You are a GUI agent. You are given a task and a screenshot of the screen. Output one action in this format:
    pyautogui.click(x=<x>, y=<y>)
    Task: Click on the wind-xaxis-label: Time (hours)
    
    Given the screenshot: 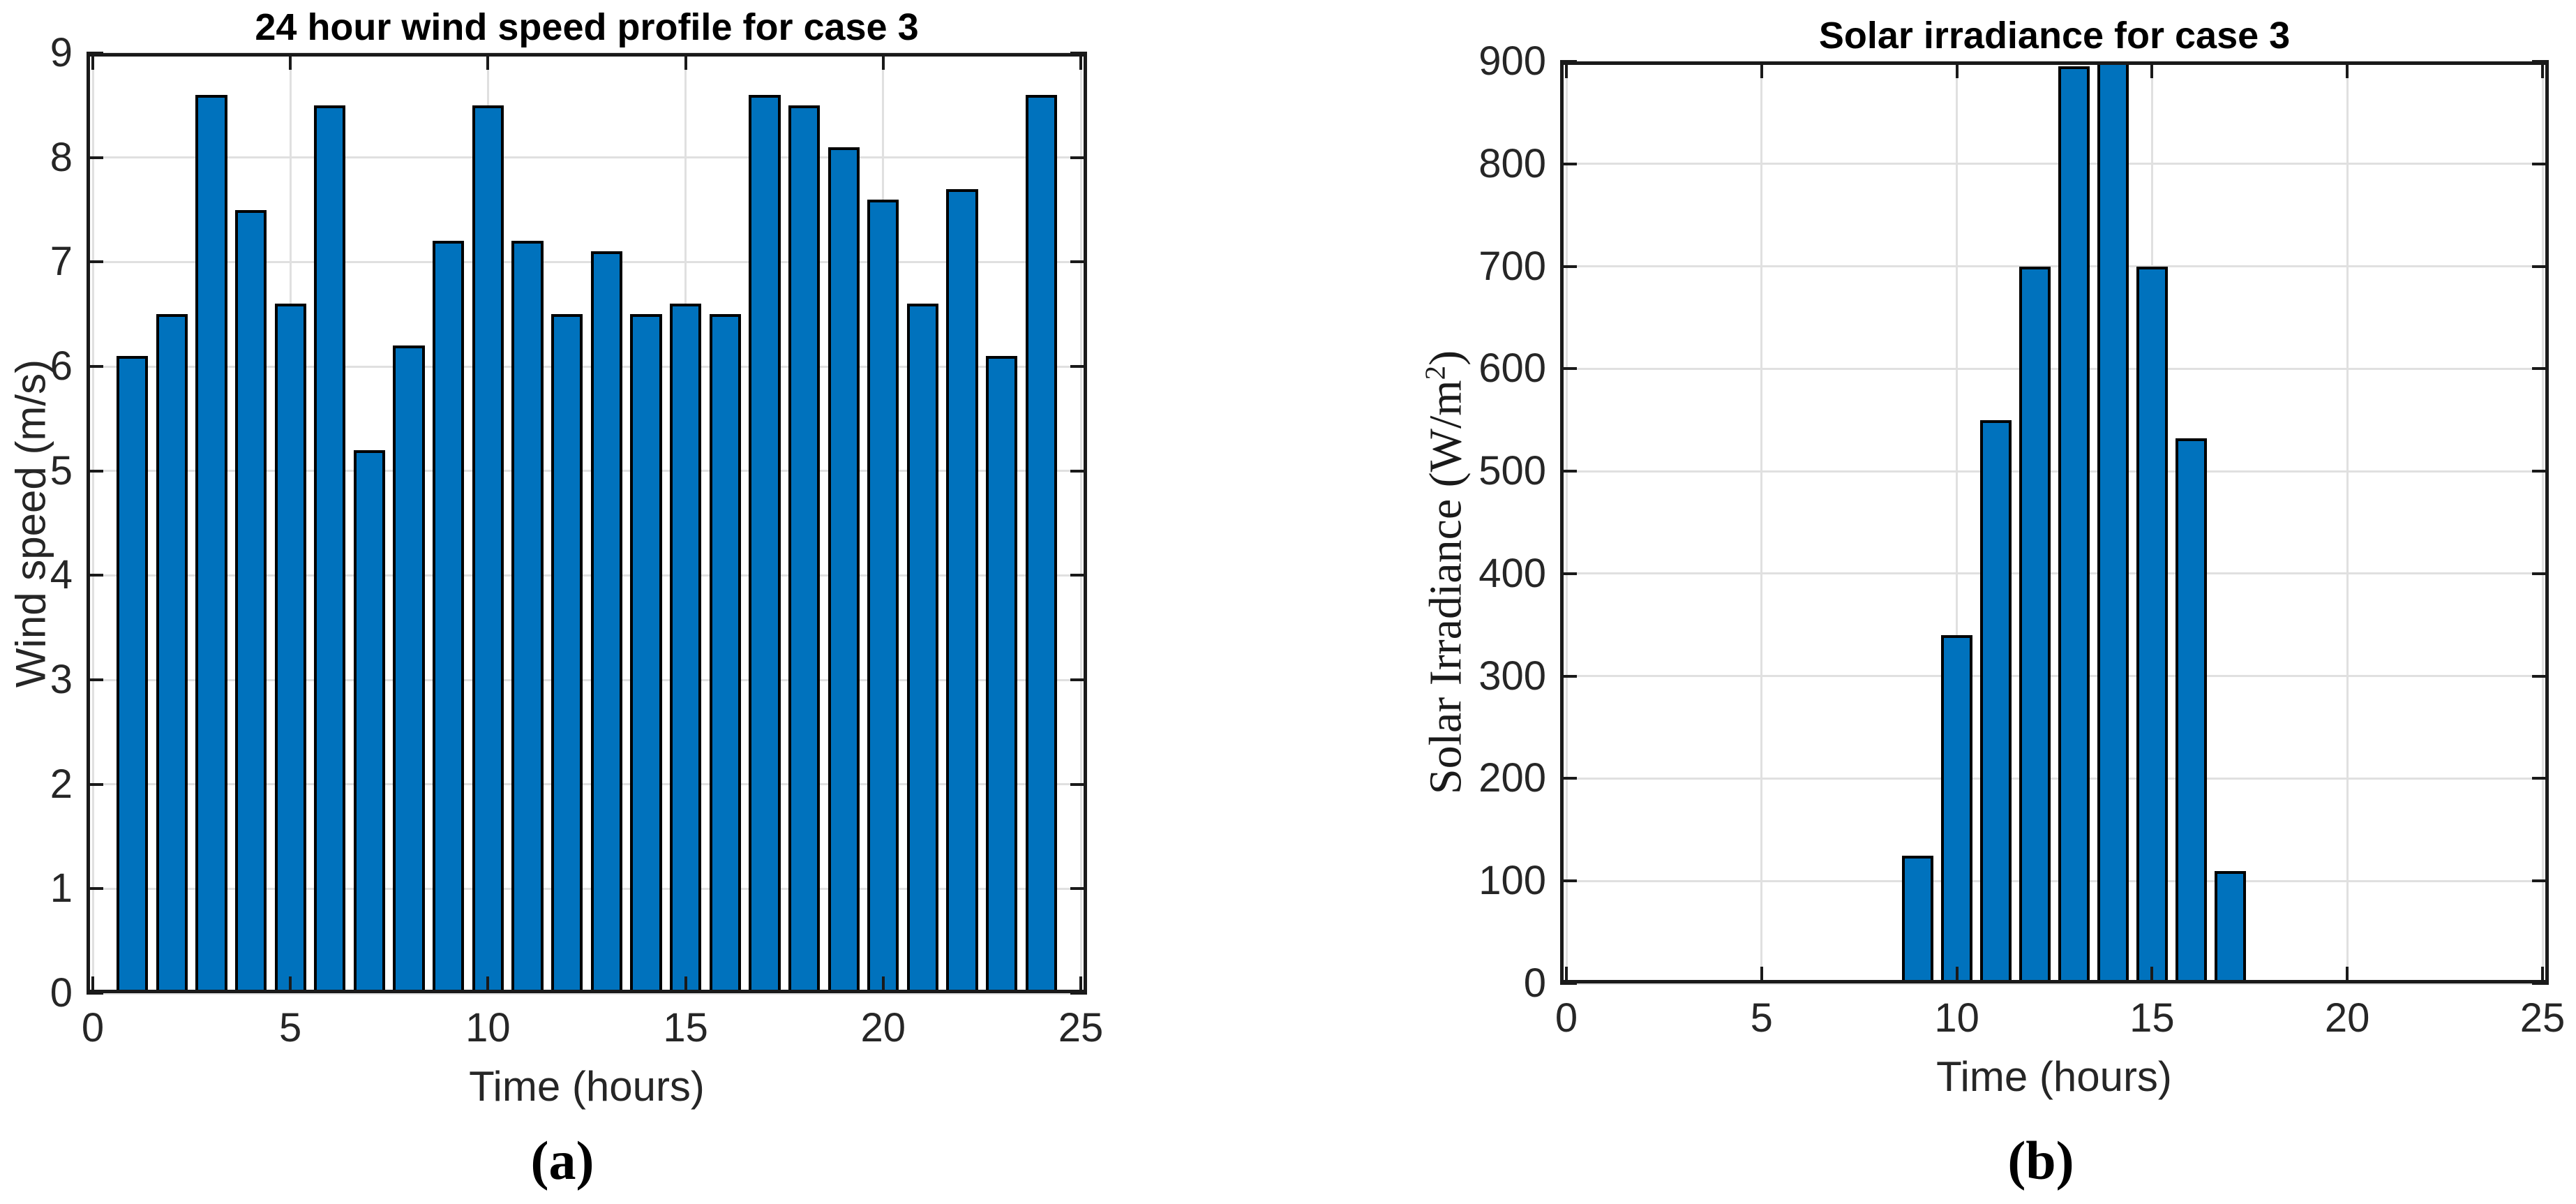 What is the action you would take?
    pyautogui.click(x=587, y=1086)
    